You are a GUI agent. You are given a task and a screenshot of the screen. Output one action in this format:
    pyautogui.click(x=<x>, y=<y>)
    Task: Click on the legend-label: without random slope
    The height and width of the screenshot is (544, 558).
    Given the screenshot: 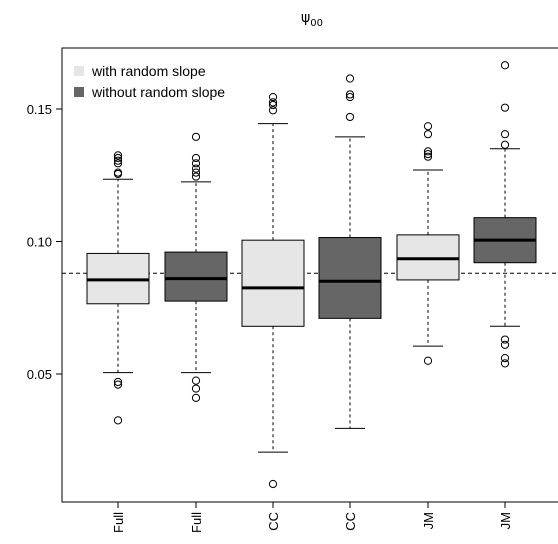 What is the action you would take?
    pyautogui.click(x=158, y=92)
    